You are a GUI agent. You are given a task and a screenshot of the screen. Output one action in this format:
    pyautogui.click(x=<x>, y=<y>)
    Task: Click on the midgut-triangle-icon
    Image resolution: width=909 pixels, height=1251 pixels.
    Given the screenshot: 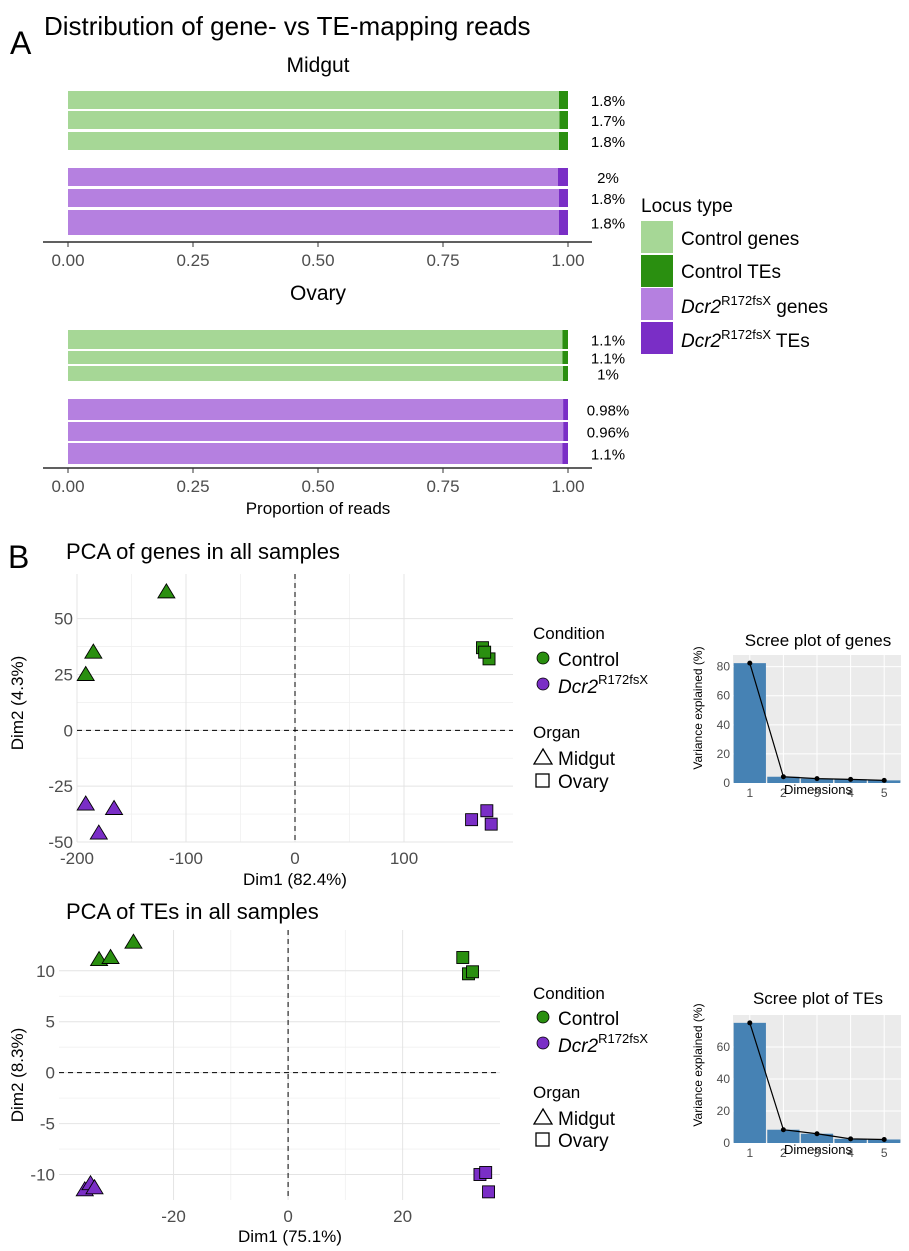 What is the action you would take?
    pyautogui.click(x=543, y=756)
    